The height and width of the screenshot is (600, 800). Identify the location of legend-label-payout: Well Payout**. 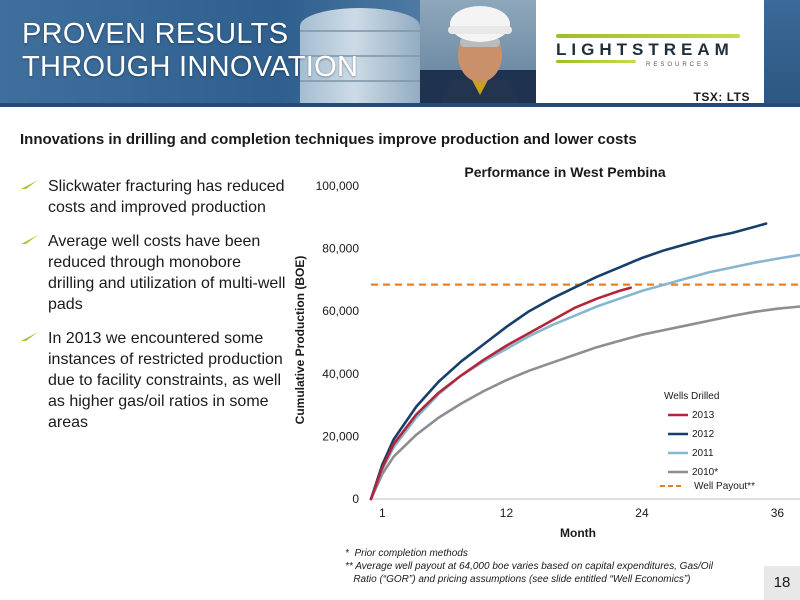
(724, 486).